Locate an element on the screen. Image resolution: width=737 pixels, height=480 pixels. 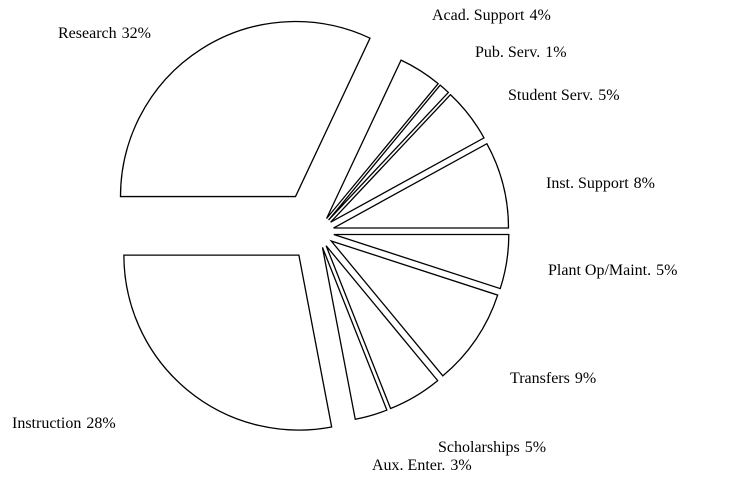
slice-label: Plant Op/Maint. 5% is located at coordinates (612, 270).